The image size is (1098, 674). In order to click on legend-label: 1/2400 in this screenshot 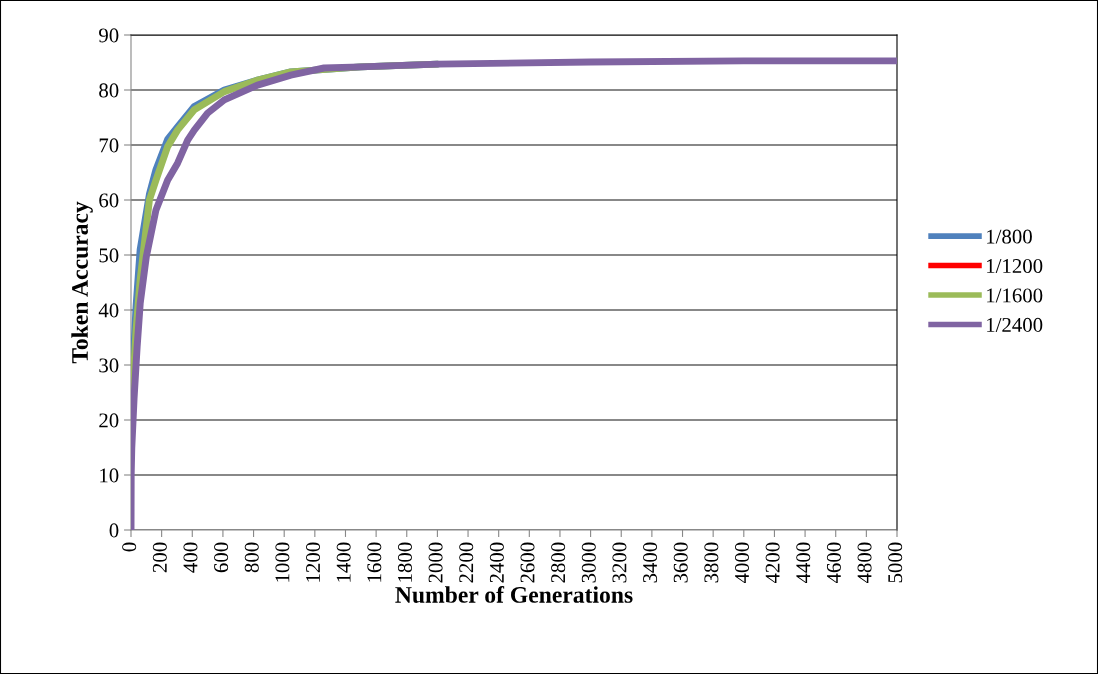, I will do `click(1015, 324)`.